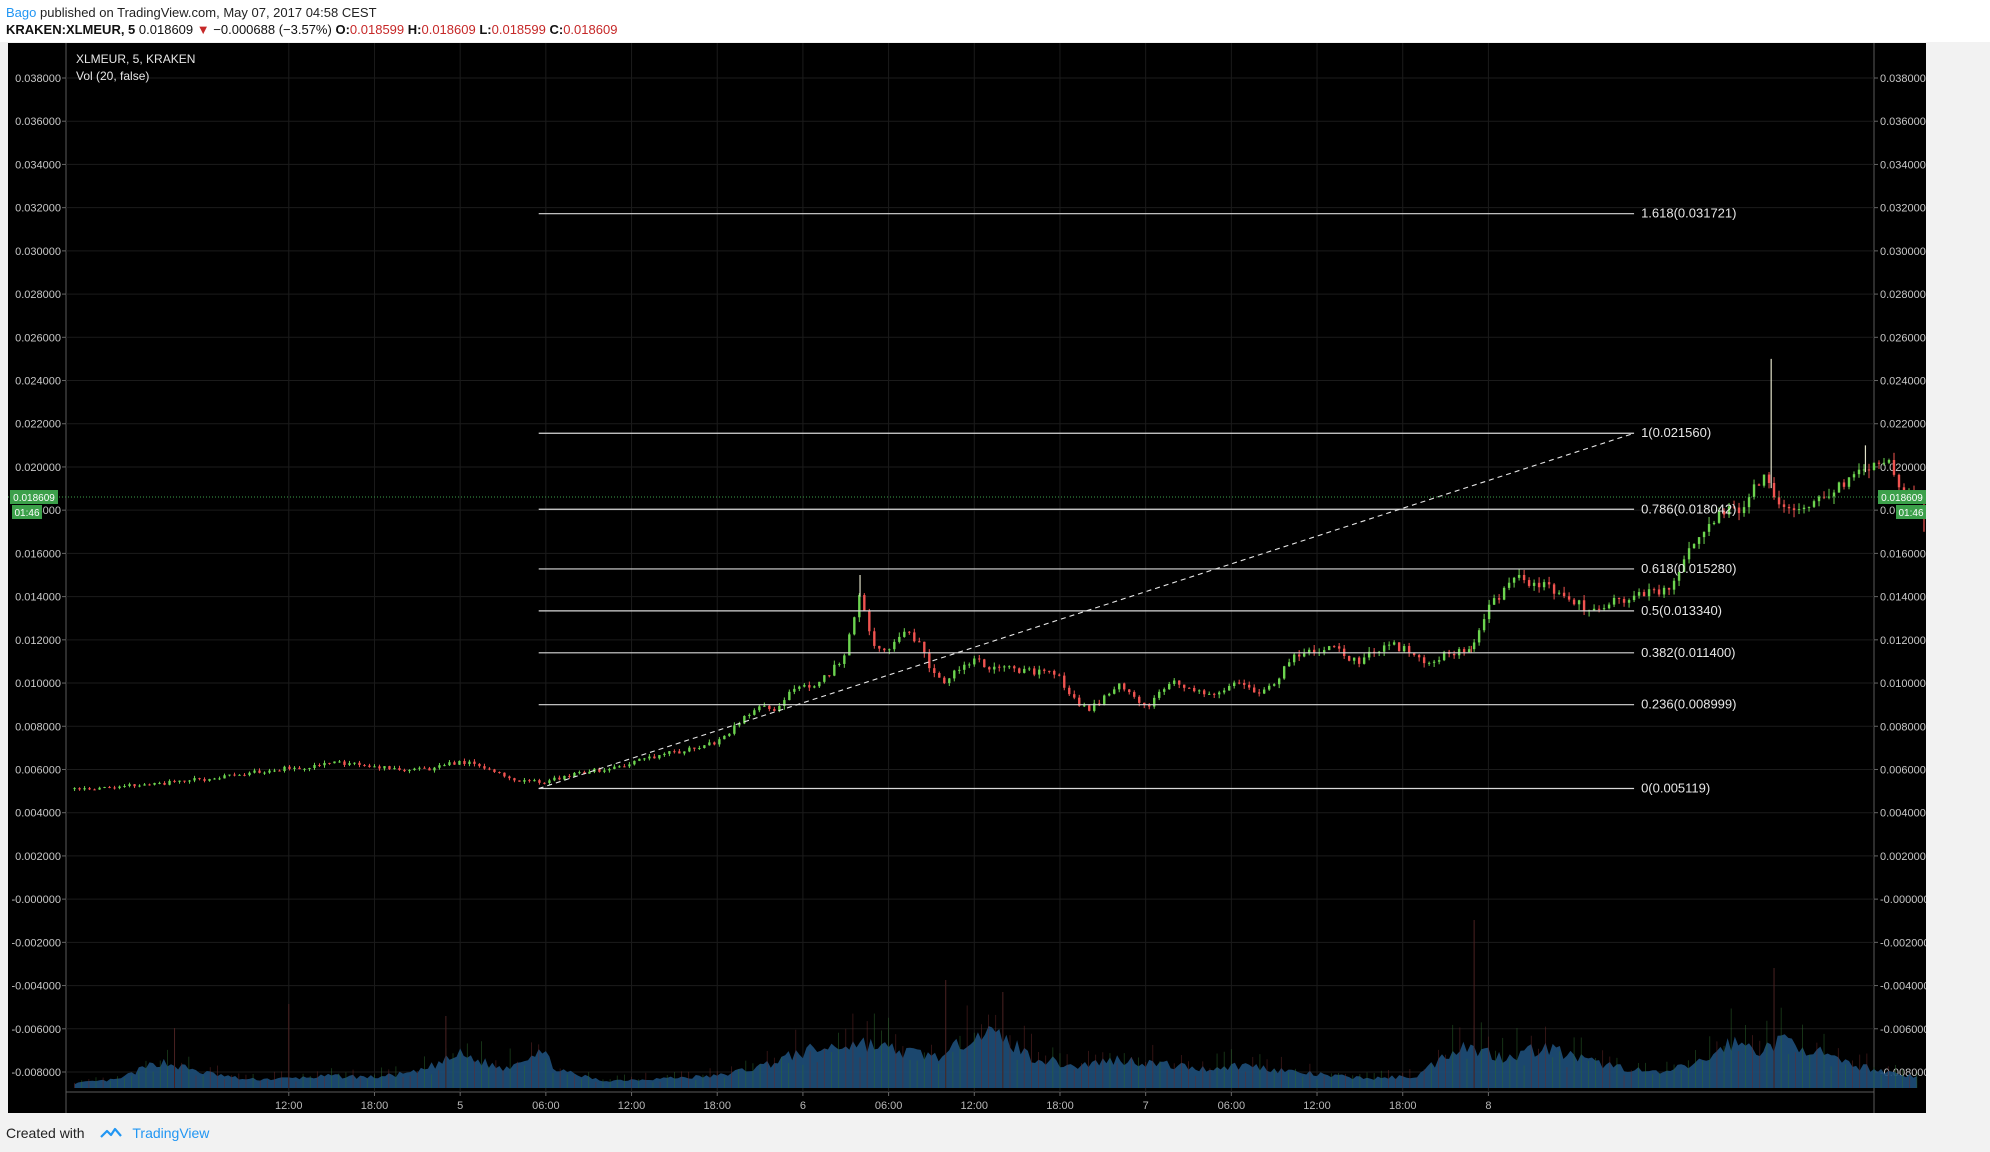 The height and width of the screenshot is (1152, 1990). Describe the element at coordinates (38, 598) in the screenshot. I see `y-tick-label-left: 0.014000` at that location.